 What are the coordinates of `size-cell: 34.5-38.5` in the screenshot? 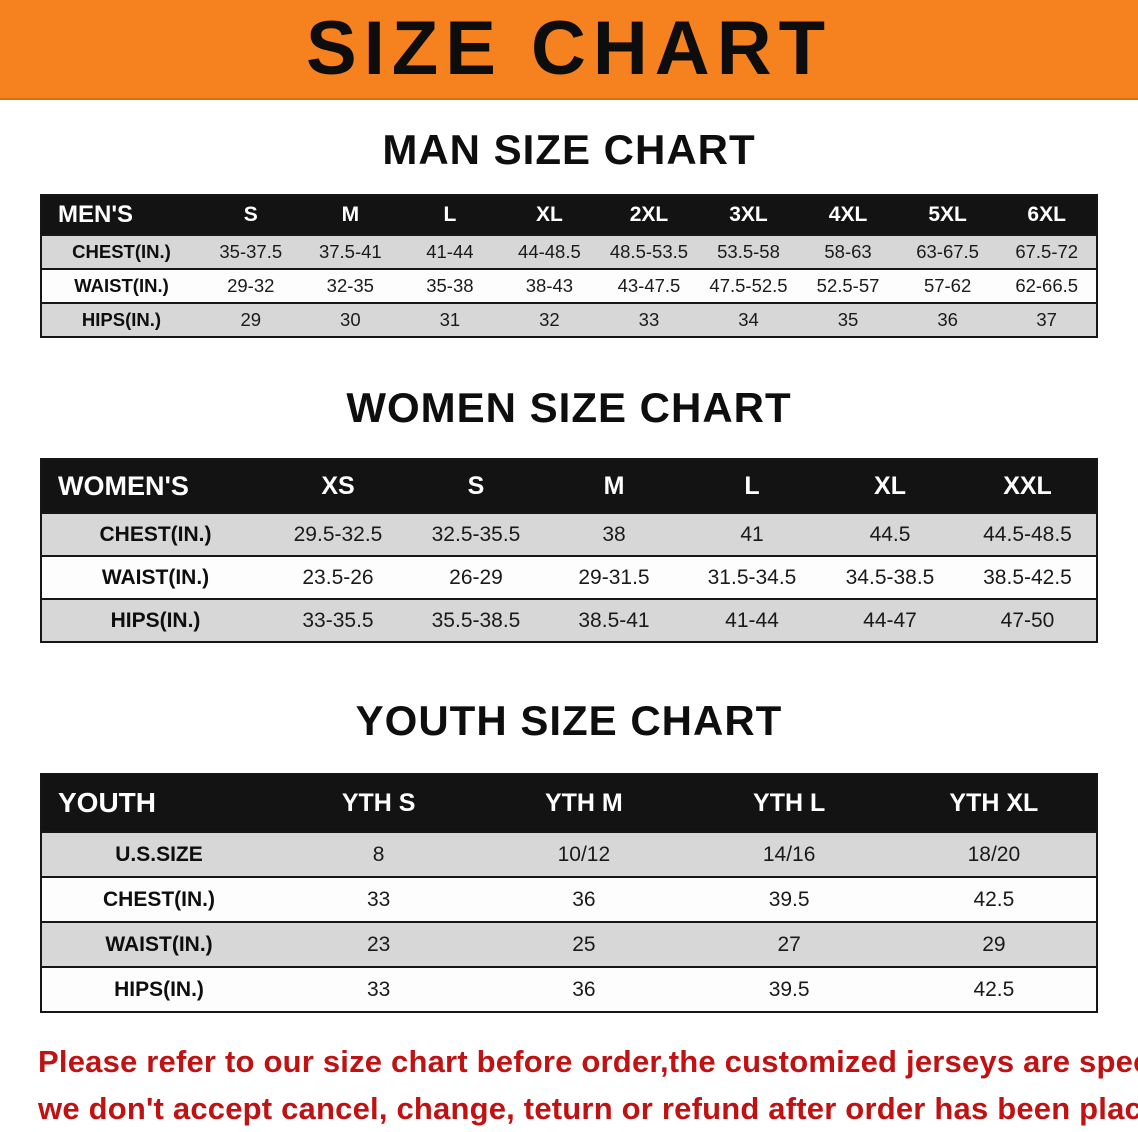 It's located at (890, 577).